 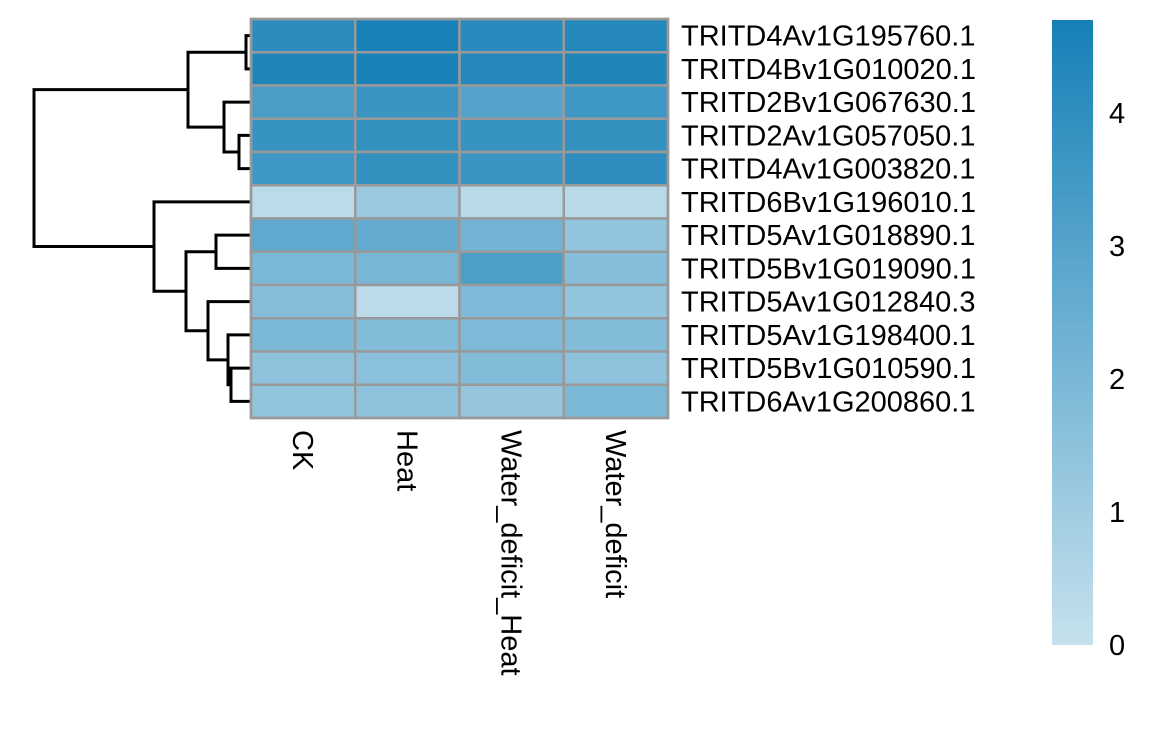 What do you see at coordinates (828, 103) in the screenshot?
I see `row-label: TRITD2Bv1G067630.1` at bounding box center [828, 103].